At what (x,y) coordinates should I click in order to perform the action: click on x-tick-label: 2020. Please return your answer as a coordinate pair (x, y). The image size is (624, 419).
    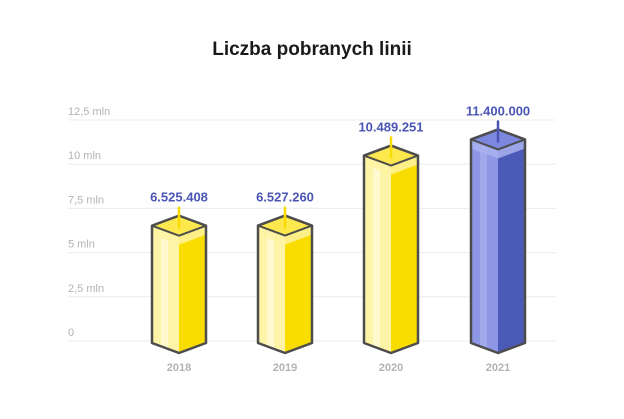
    Looking at the image, I should click on (391, 368).